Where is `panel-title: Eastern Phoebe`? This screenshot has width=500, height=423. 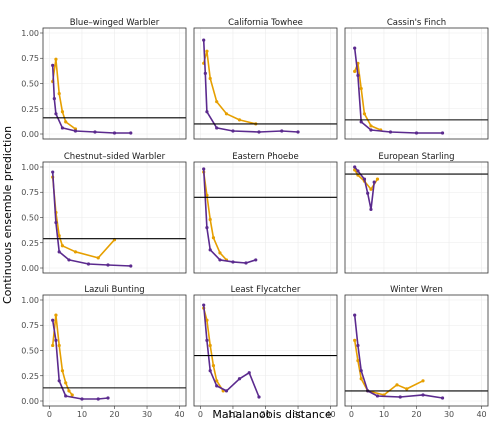
panel-title: Eastern Phoebe is located at coordinates (265, 157).